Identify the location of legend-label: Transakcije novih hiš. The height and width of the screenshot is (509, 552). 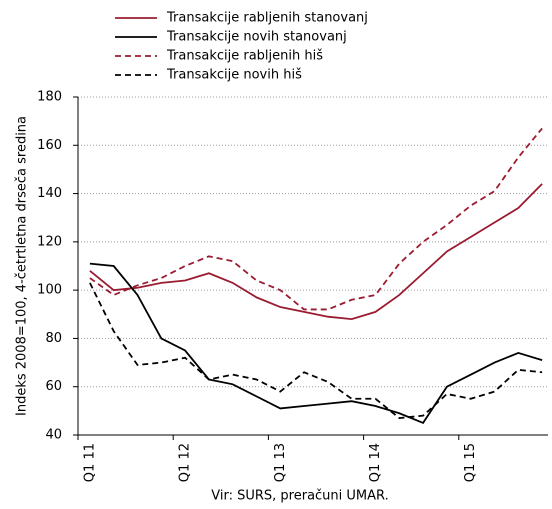
(234, 75).